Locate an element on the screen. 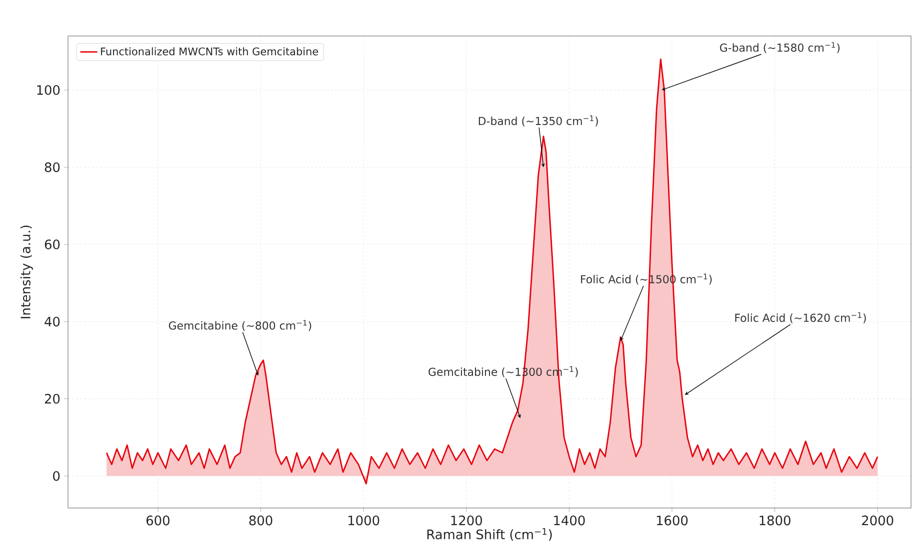 The image size is (912, 545). annotation: G-band (~1580 cm$^{−1}$) is located at coordinates (780, 48).